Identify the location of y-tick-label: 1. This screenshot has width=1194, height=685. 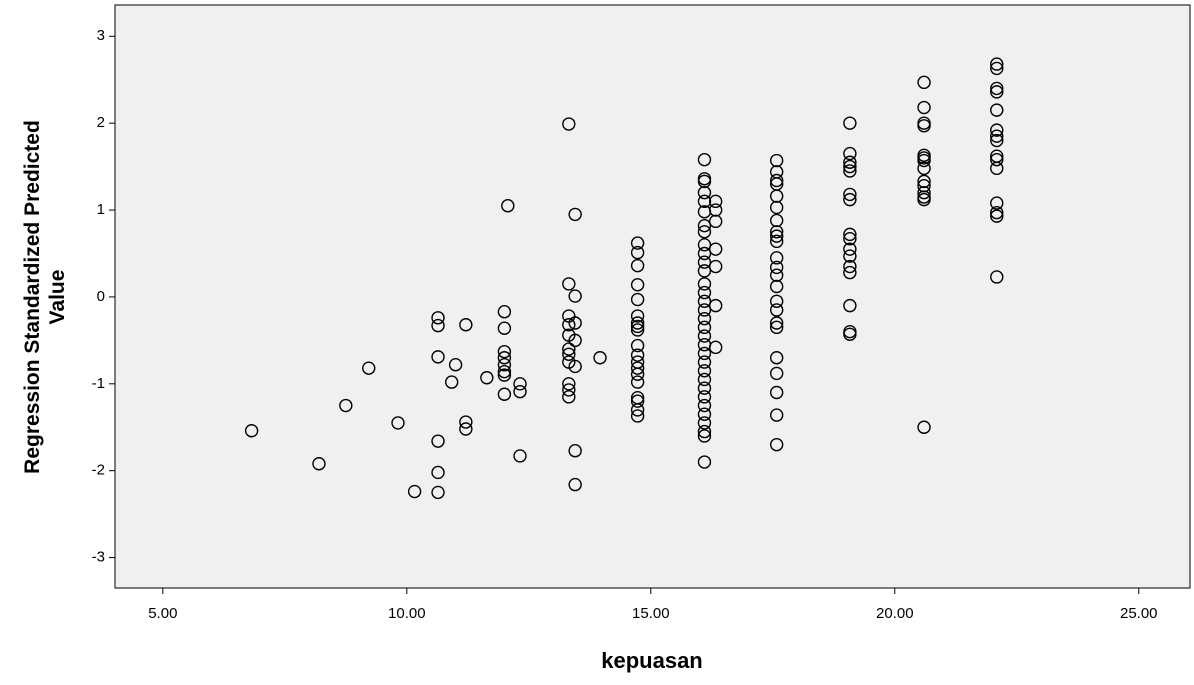
(101, 209).